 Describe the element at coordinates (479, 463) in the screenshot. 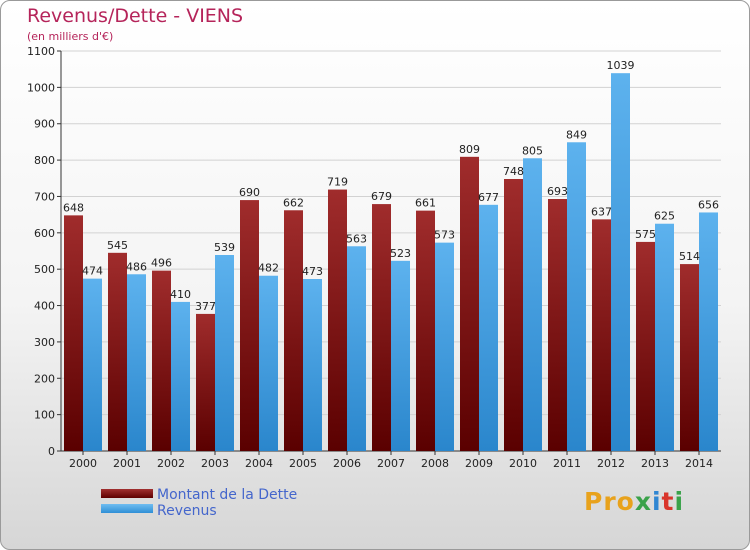

I see `x-tick-label: 2009` at that location.